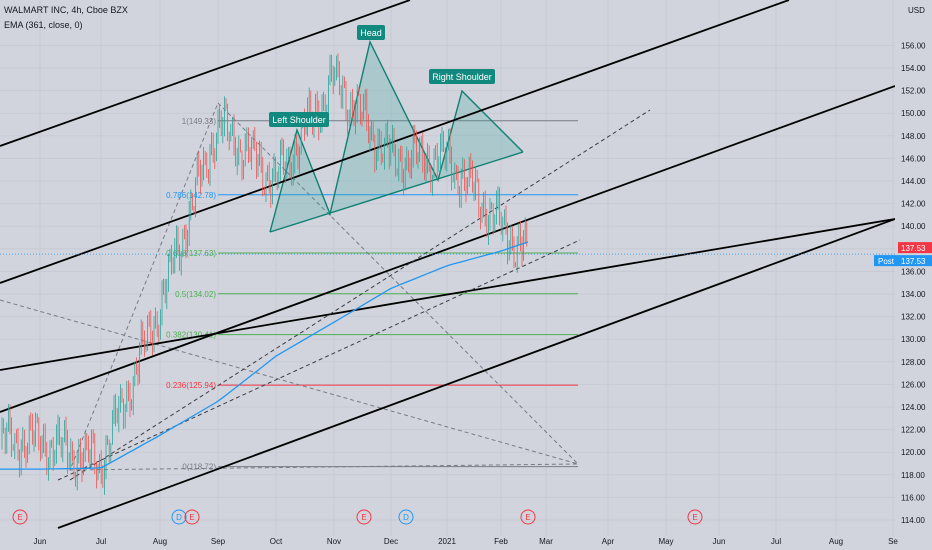 This screenshot has width=932, height=550. I want to click on head-label-box, so click(371, 32).